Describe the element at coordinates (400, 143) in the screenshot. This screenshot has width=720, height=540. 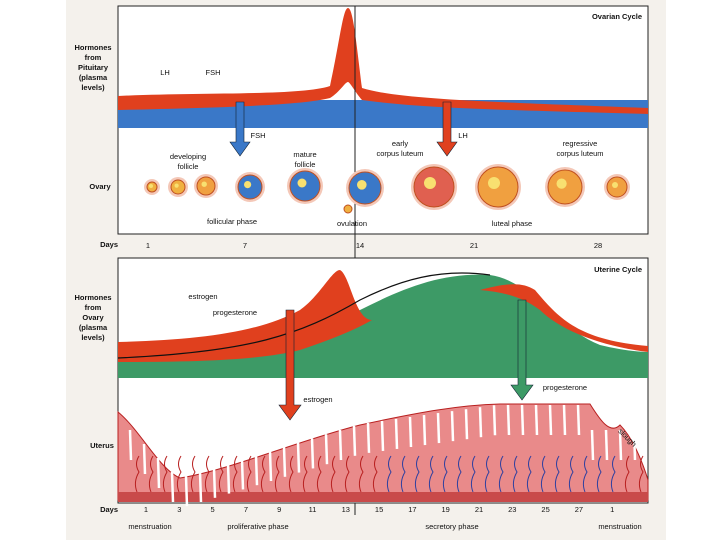
I see `stage-label: early` at that location.